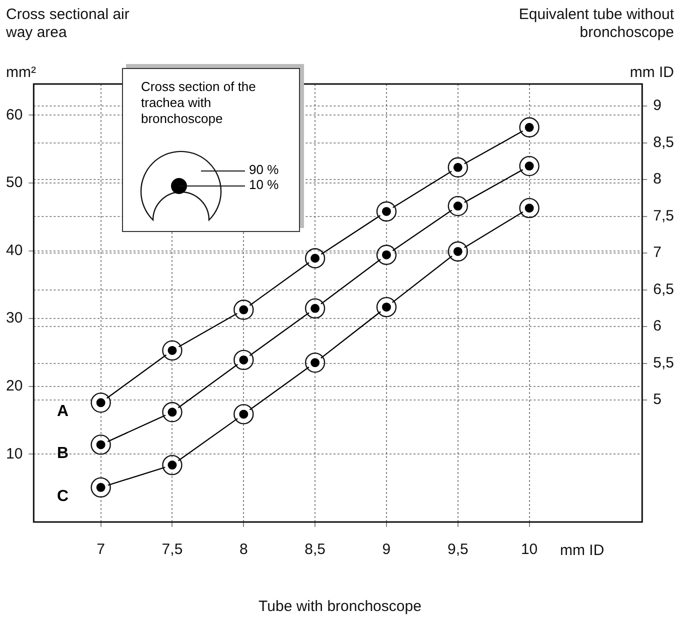 Image resolution: width=680 pixels, height=623 pixels. Describe the element at coordinates (21, 73) in the screenshot. I see `text: mm²` at that location.